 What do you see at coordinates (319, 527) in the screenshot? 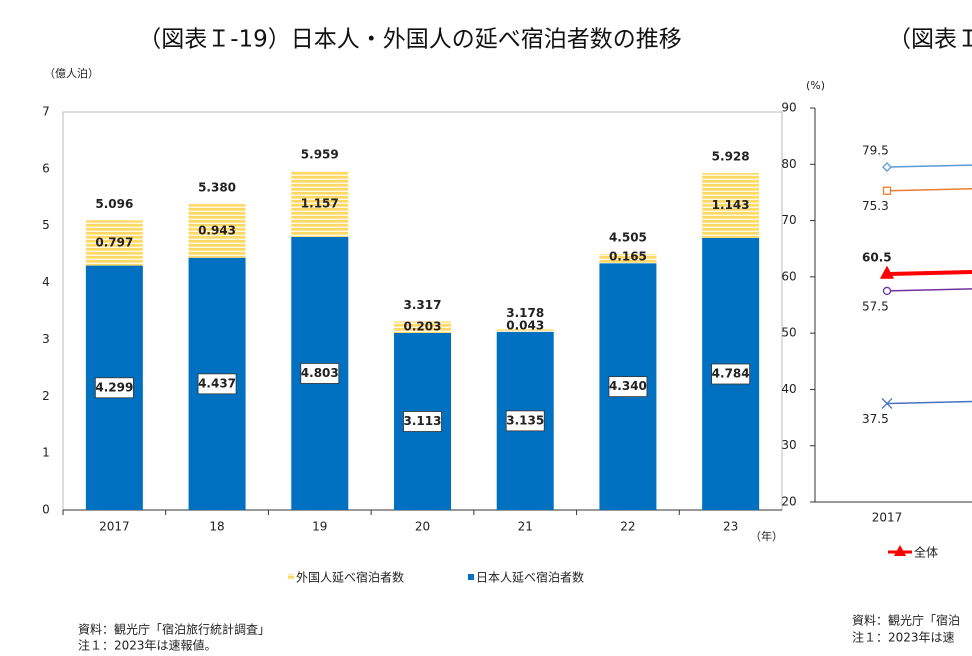
I see `x-tick-label: 19` at bounding box center [319, 527].